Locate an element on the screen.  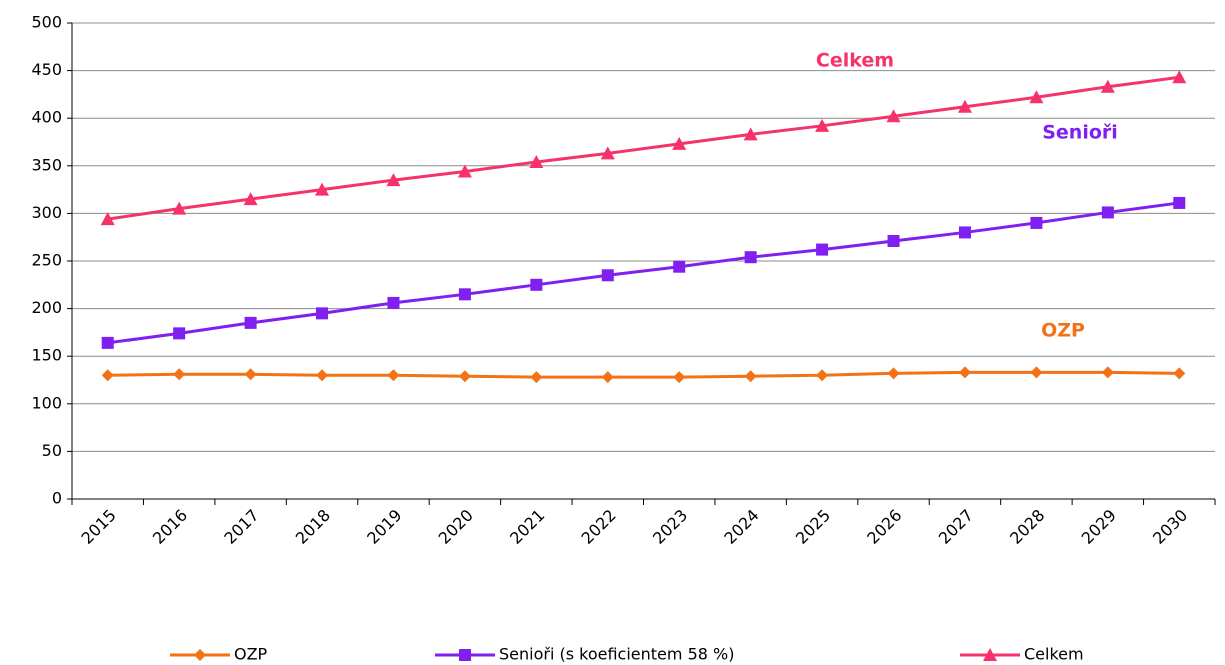
x-tick-label: 2024 is located at coordinates (741, 527).